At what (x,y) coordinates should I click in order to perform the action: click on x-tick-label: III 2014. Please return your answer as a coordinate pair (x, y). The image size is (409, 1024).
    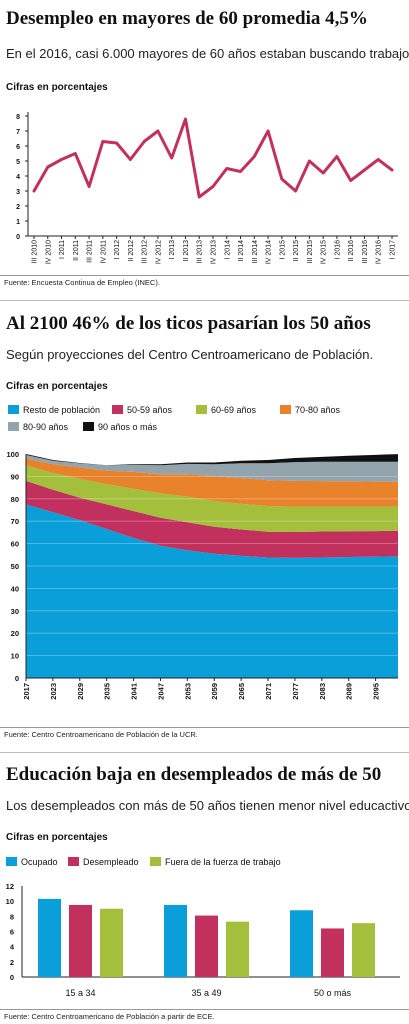
    Looking at the image, I should click on (255, 251).